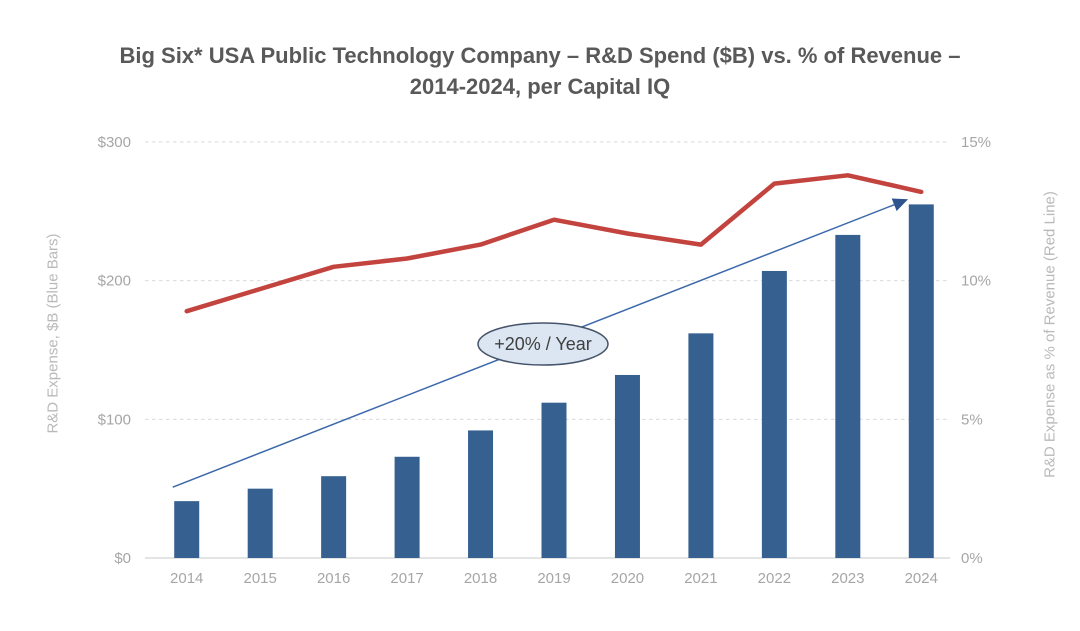 Image resolution: width=1080 pixels, height=631 pixels. What do you see at coordinates (848, 396) in the screenshot?
I see `bar-2023` at bounding box center [848, 396].